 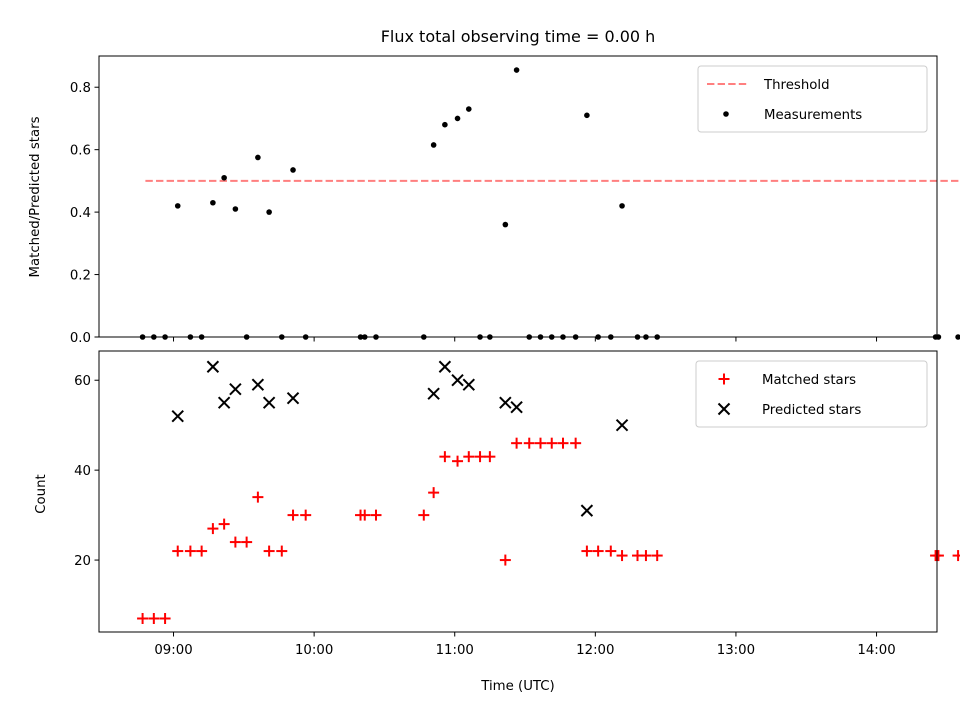 I want to click on bottom-legend-plus-handle, so click(x=724, y=379).